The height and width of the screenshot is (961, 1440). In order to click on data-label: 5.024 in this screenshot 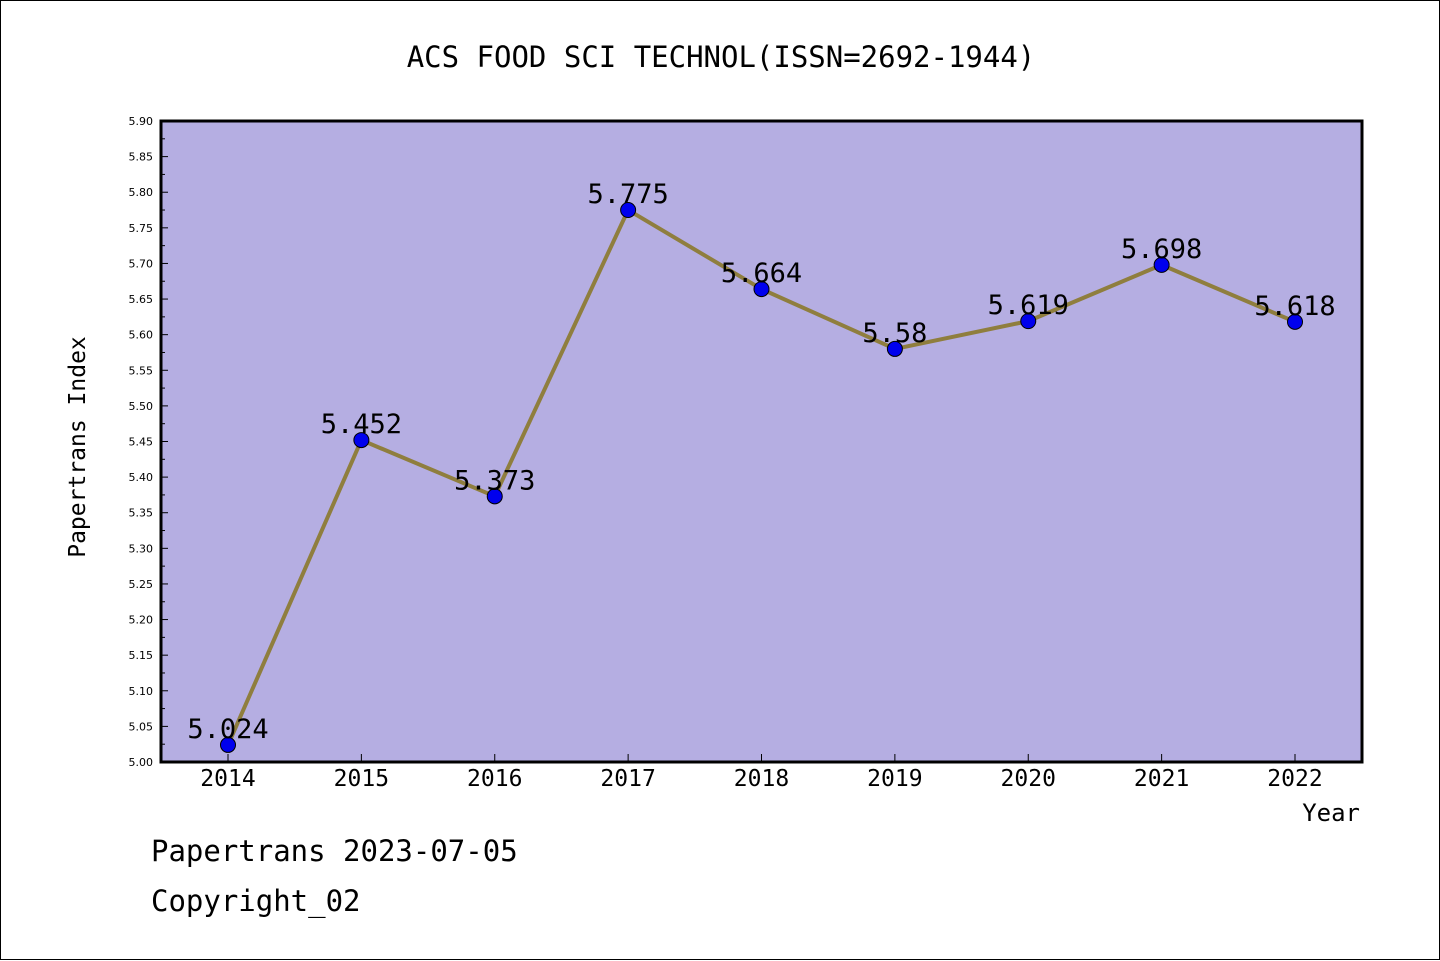, I will do `click(227, 729)`.